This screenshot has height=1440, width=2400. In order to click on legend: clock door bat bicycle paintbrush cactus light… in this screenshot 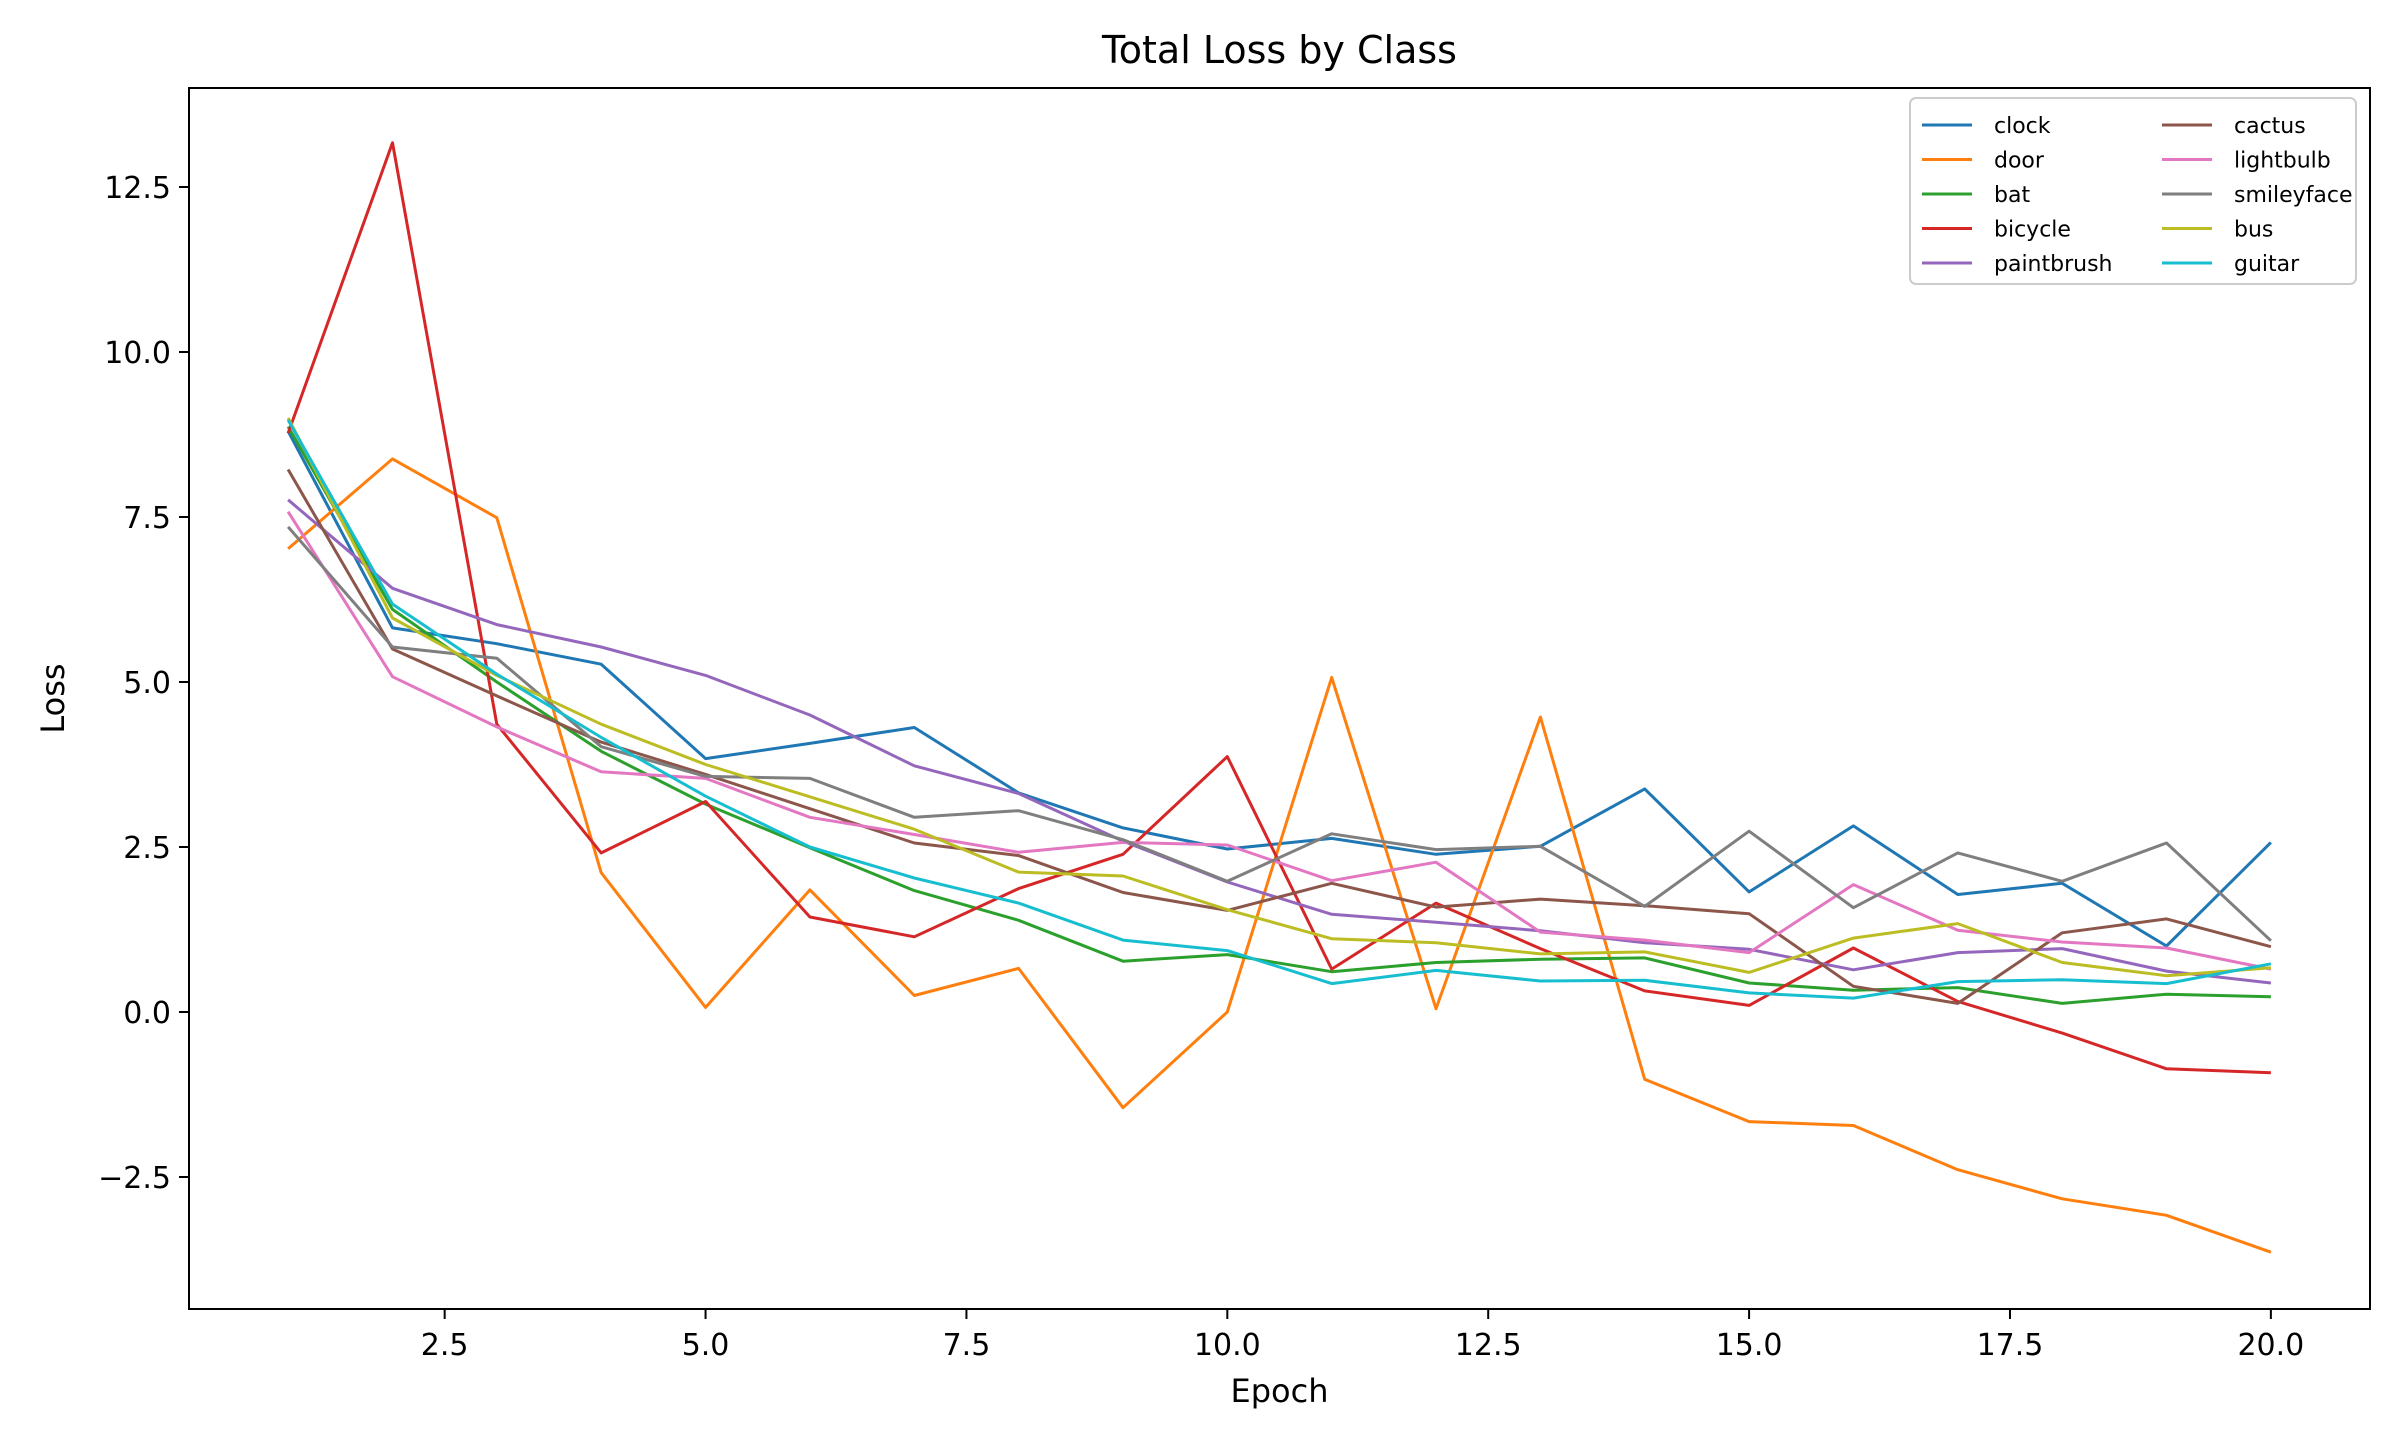, I will do `click(2133, 191)`.